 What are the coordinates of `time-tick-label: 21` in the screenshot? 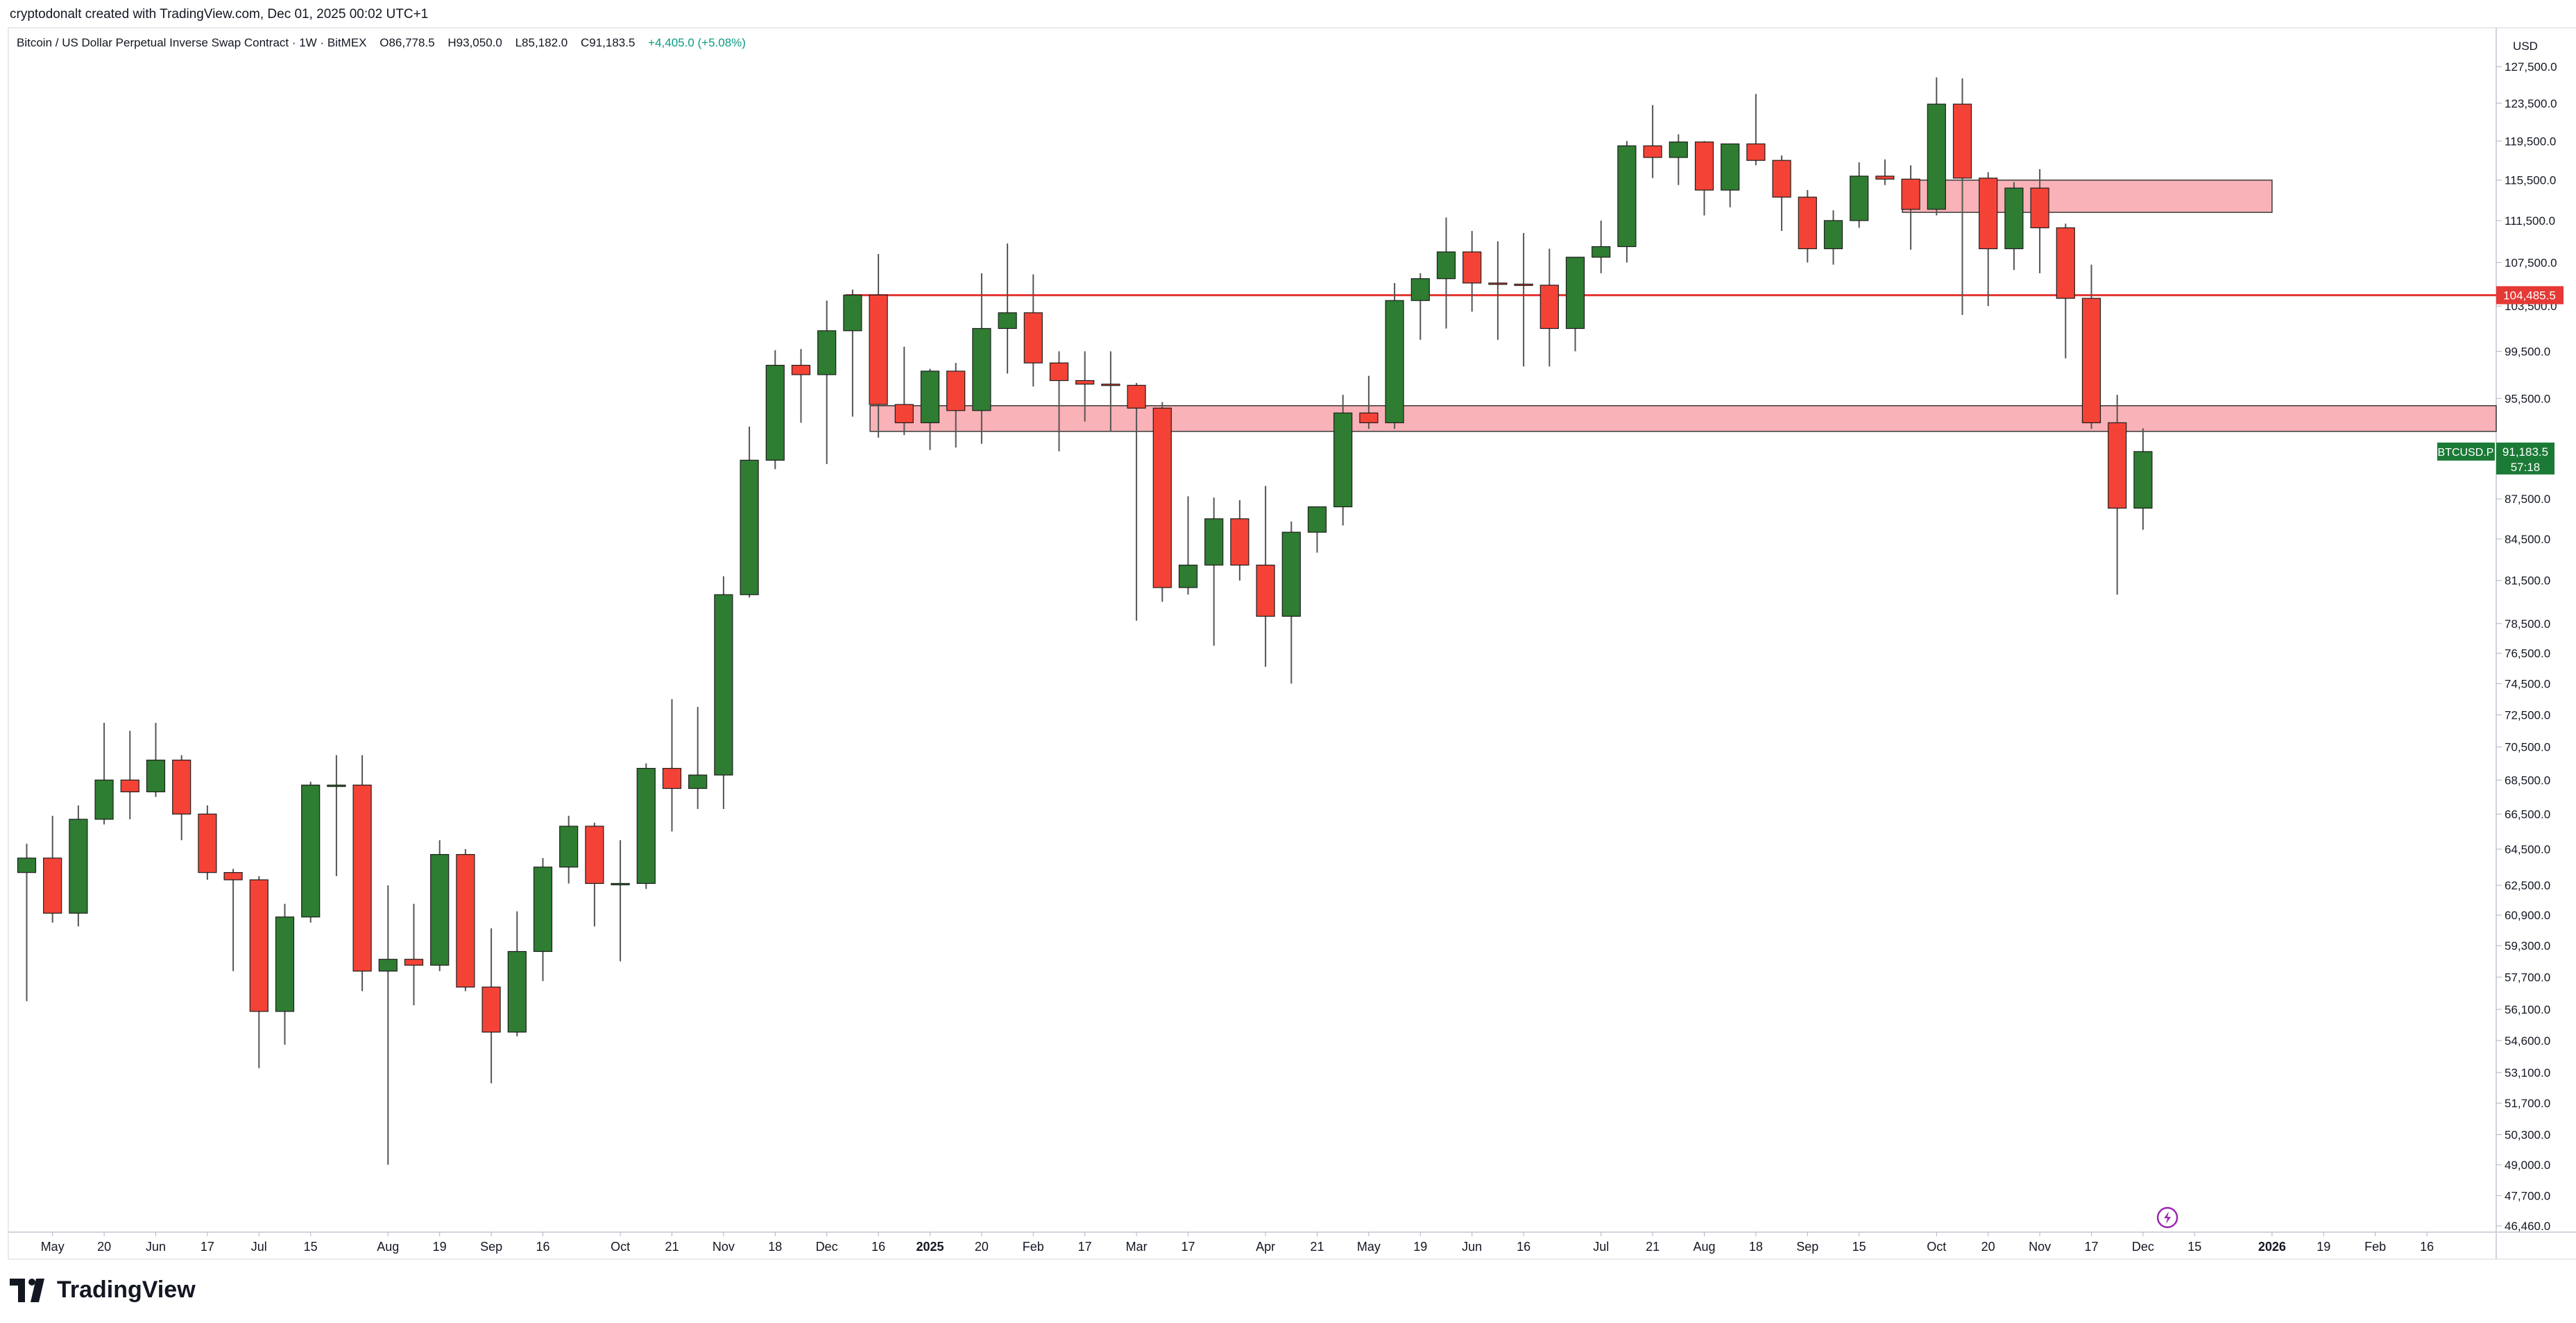 It's located at (1653, 1247).